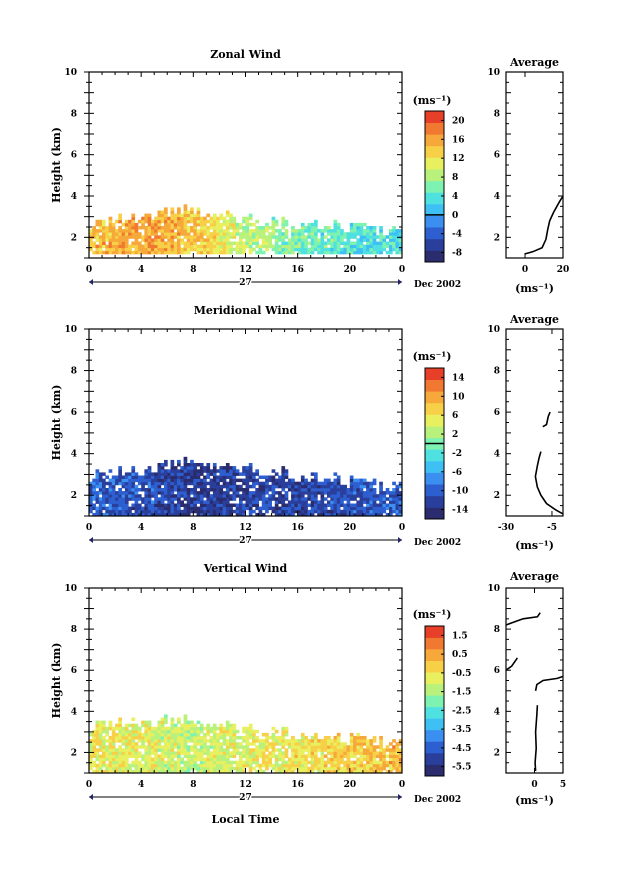 This screenshot has width=620, height=873. Describe the element at coordinates (91, 540) in the screenshot. I see `day-line-start-arrow` at that location.